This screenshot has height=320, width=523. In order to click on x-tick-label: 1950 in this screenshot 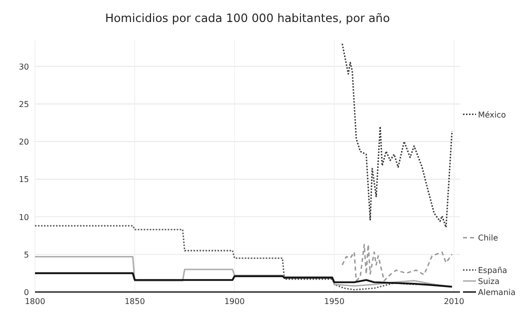, I will do `click(334, 301)`.